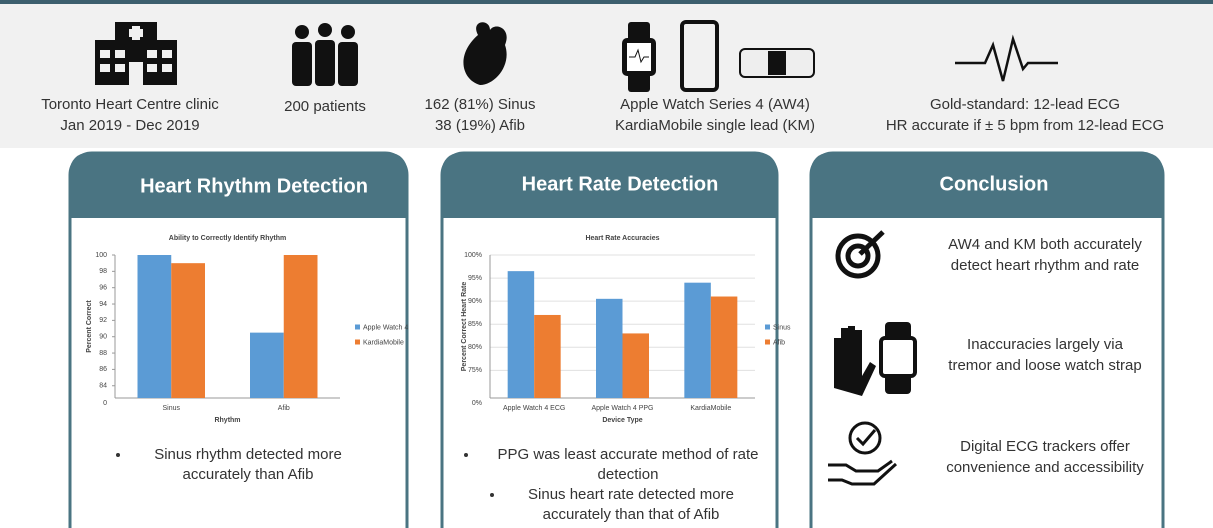 This screenshot has height=528, width=1213. Describe the element at coordinates (103, 369) in the screenshot. I see `y-tick-label: 86` at that location.